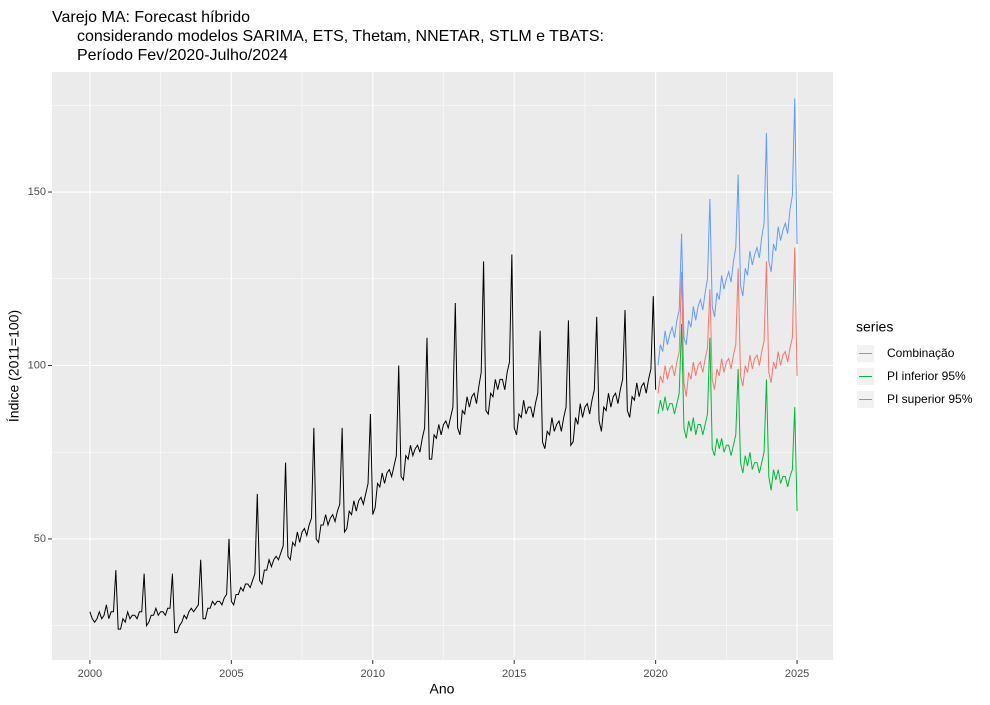 This screenshot has height=705, width=990. Describe the element at coordinates (797, 674) in the screenshot. I see `x-tick-label: 2025` at that location.